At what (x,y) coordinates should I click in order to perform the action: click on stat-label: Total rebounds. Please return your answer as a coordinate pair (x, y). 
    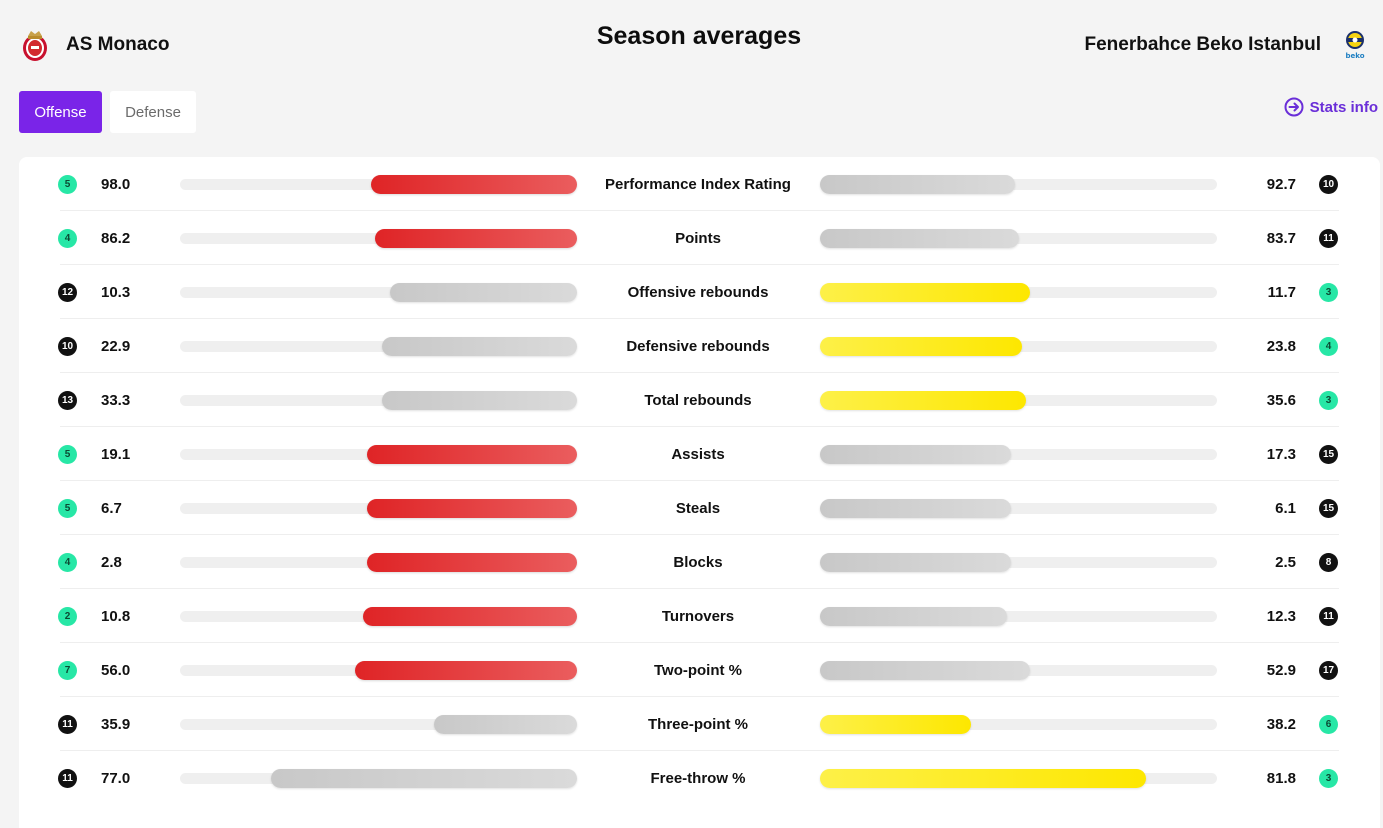
    Looking at the image, I should click on (698, 400).